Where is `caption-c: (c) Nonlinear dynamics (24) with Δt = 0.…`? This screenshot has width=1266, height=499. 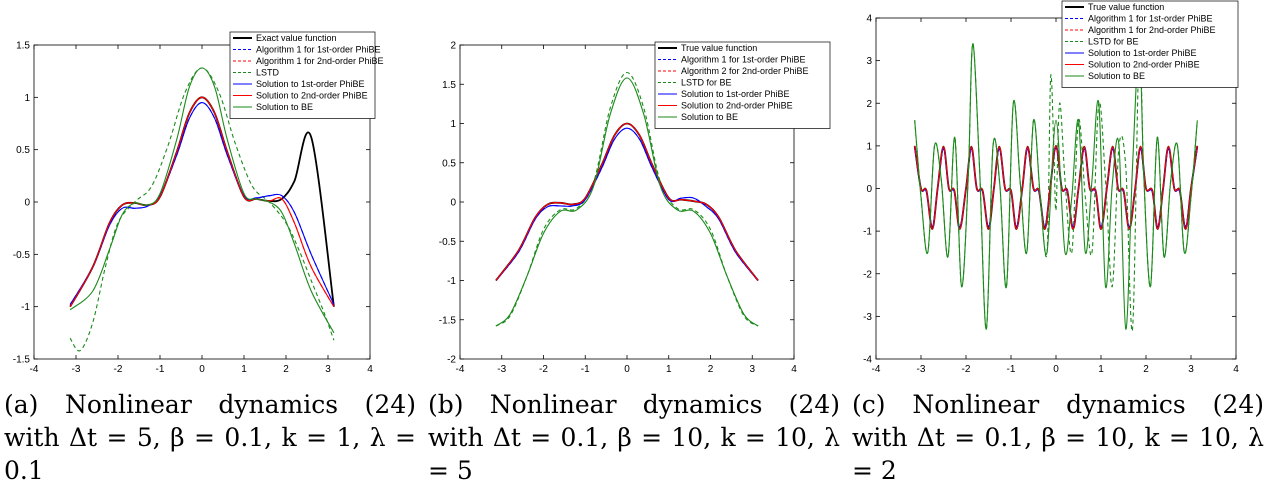
caption-c: (c) Nonlinear dynamics (24) with Δt = 0.… is located at coordinates (1058, 437).